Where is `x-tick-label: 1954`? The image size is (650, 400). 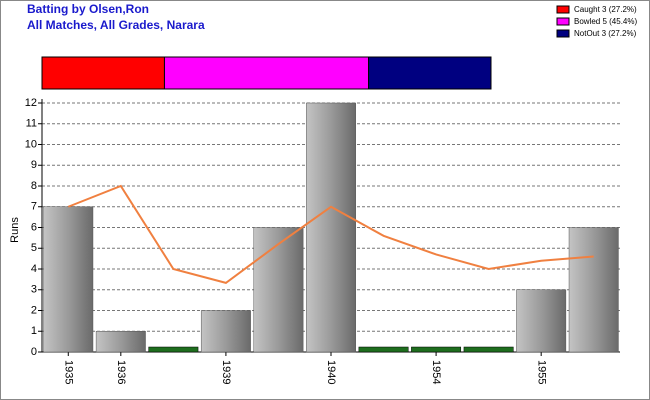
x-tick-label: 1954 is located at coordinates (436, 372).